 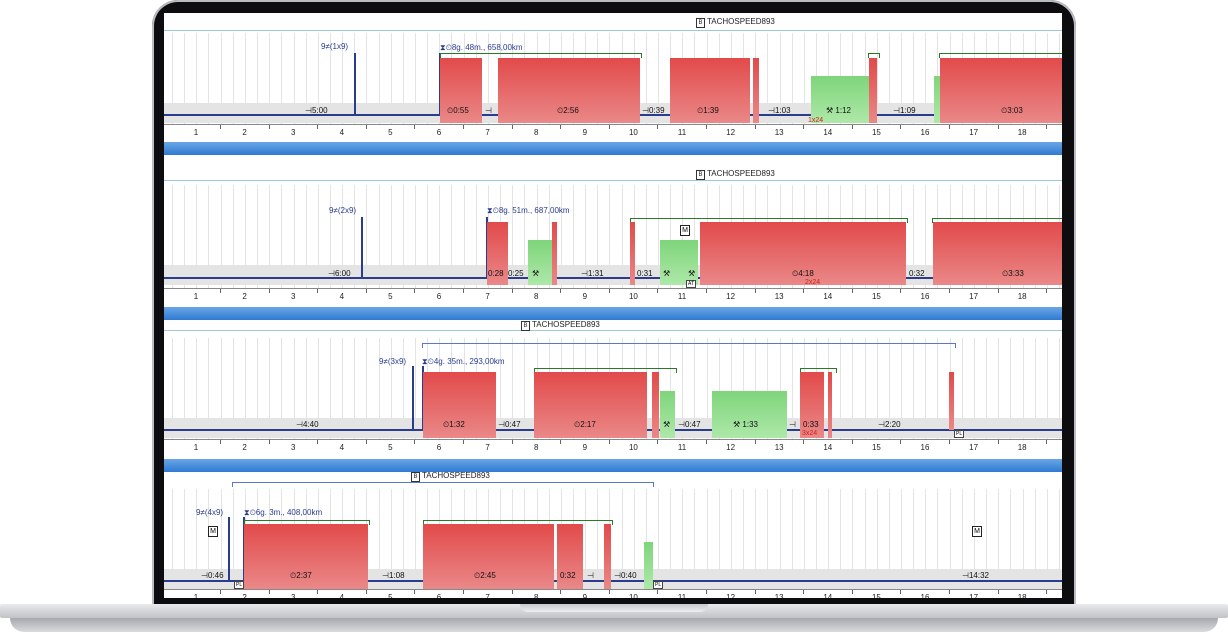 What do you see at coordinates (803, 273) in the screenshot?
I see `segment-label: ⏲4:18` at bounding box center [803, 273].